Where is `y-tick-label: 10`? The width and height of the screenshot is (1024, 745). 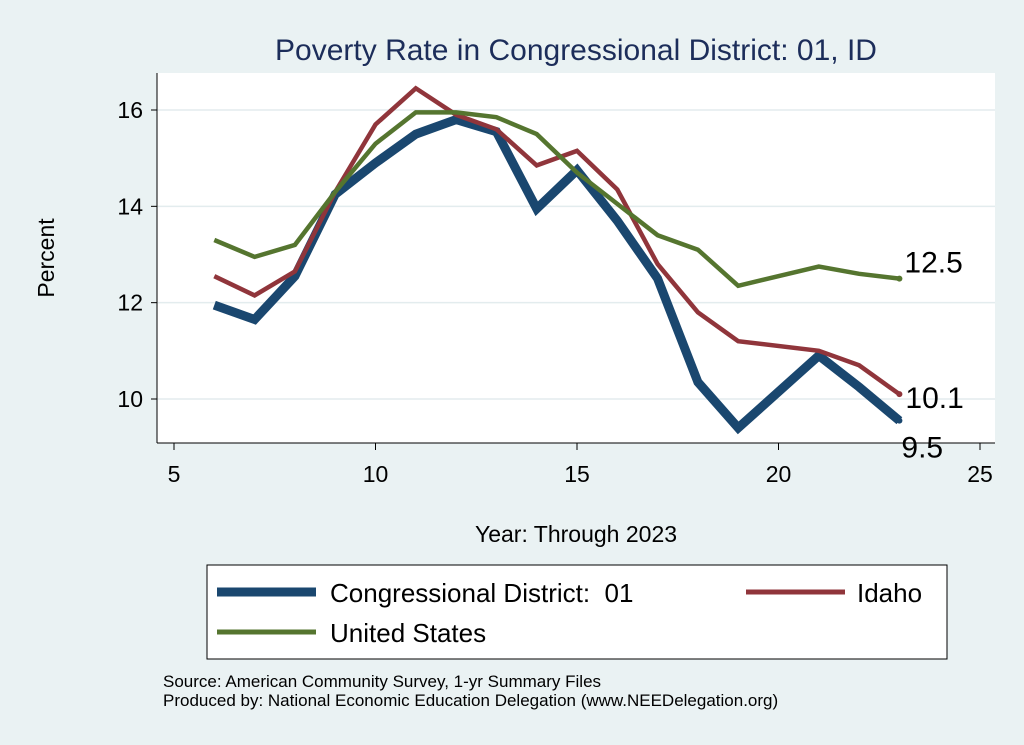
y-tick-label: 10 is located at coordinates (130, 399).